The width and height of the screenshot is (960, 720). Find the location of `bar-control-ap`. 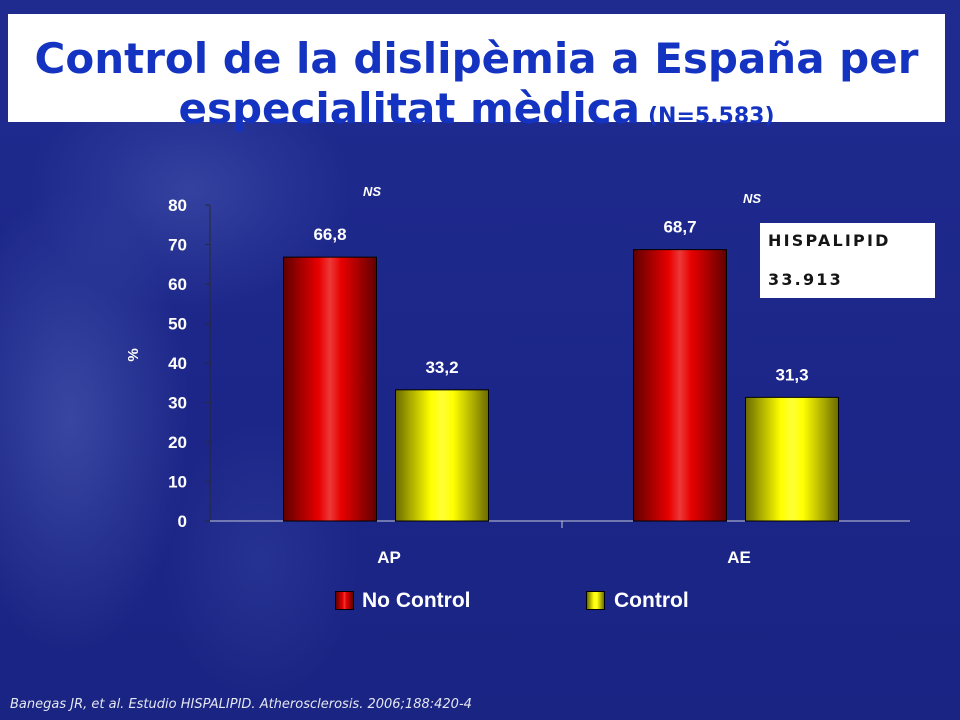

bar-control-ap is located at coordinates (442, 455).